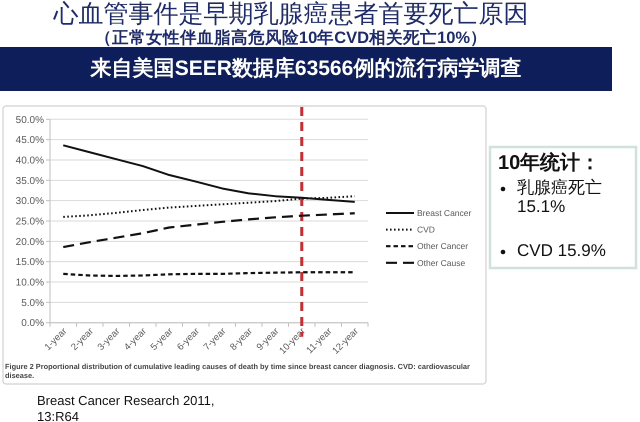 The width and height of the screenshot is (640, 422). Describe the element at coordinates (442, 246) in the screenshot. I see `legend-label: Other Cancer` at that location.